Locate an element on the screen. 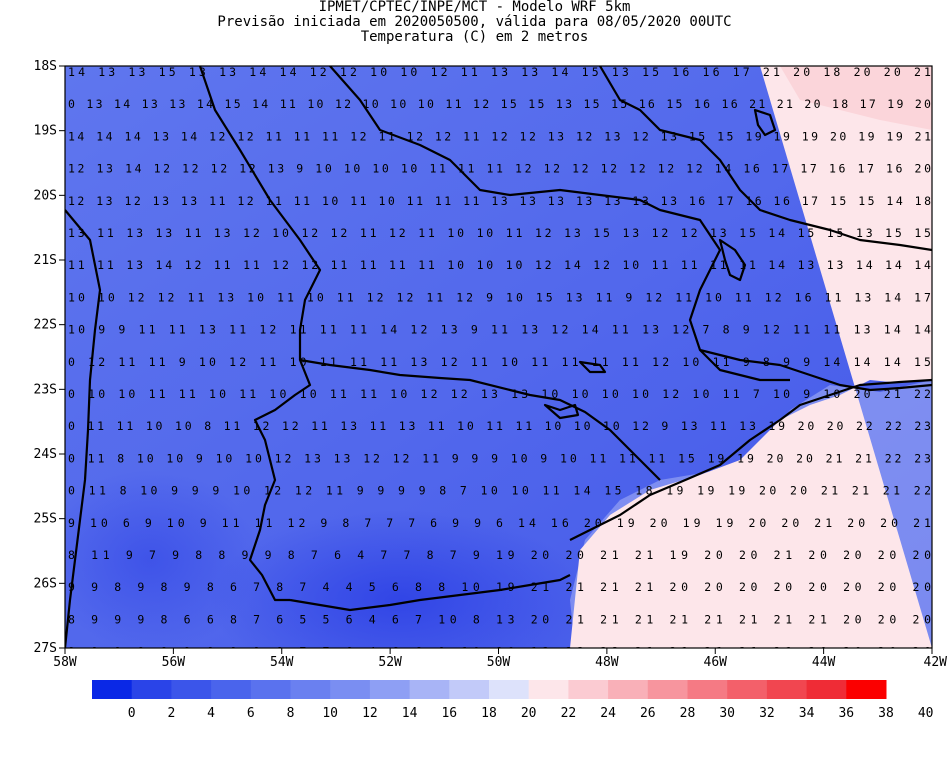 The height and width of the screenshot is (776, 949). lon-label-56W: 56W is located at coordinates (174, 662).